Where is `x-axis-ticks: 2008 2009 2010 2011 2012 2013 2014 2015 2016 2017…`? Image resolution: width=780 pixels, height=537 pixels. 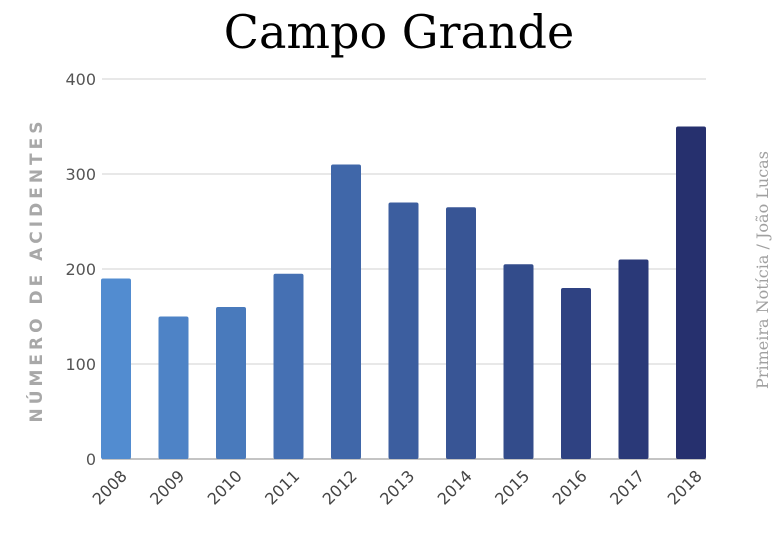 x-axis-ticks: 2008 2009 2010 2011 2012 2013 2014 2015 2016 2017… is located at coordinates (397, 487).